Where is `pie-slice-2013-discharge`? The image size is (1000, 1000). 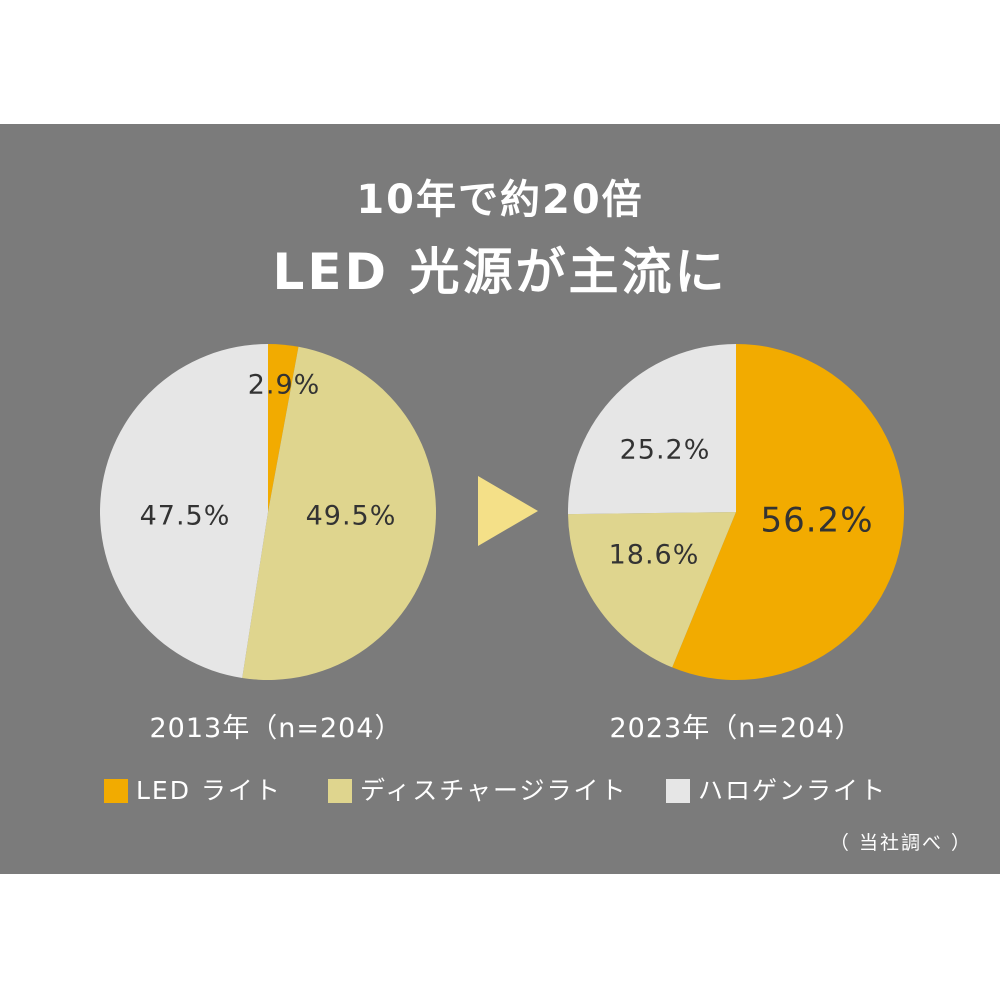
pie-slice-2013-discharge is located at coordinates (339, 513).